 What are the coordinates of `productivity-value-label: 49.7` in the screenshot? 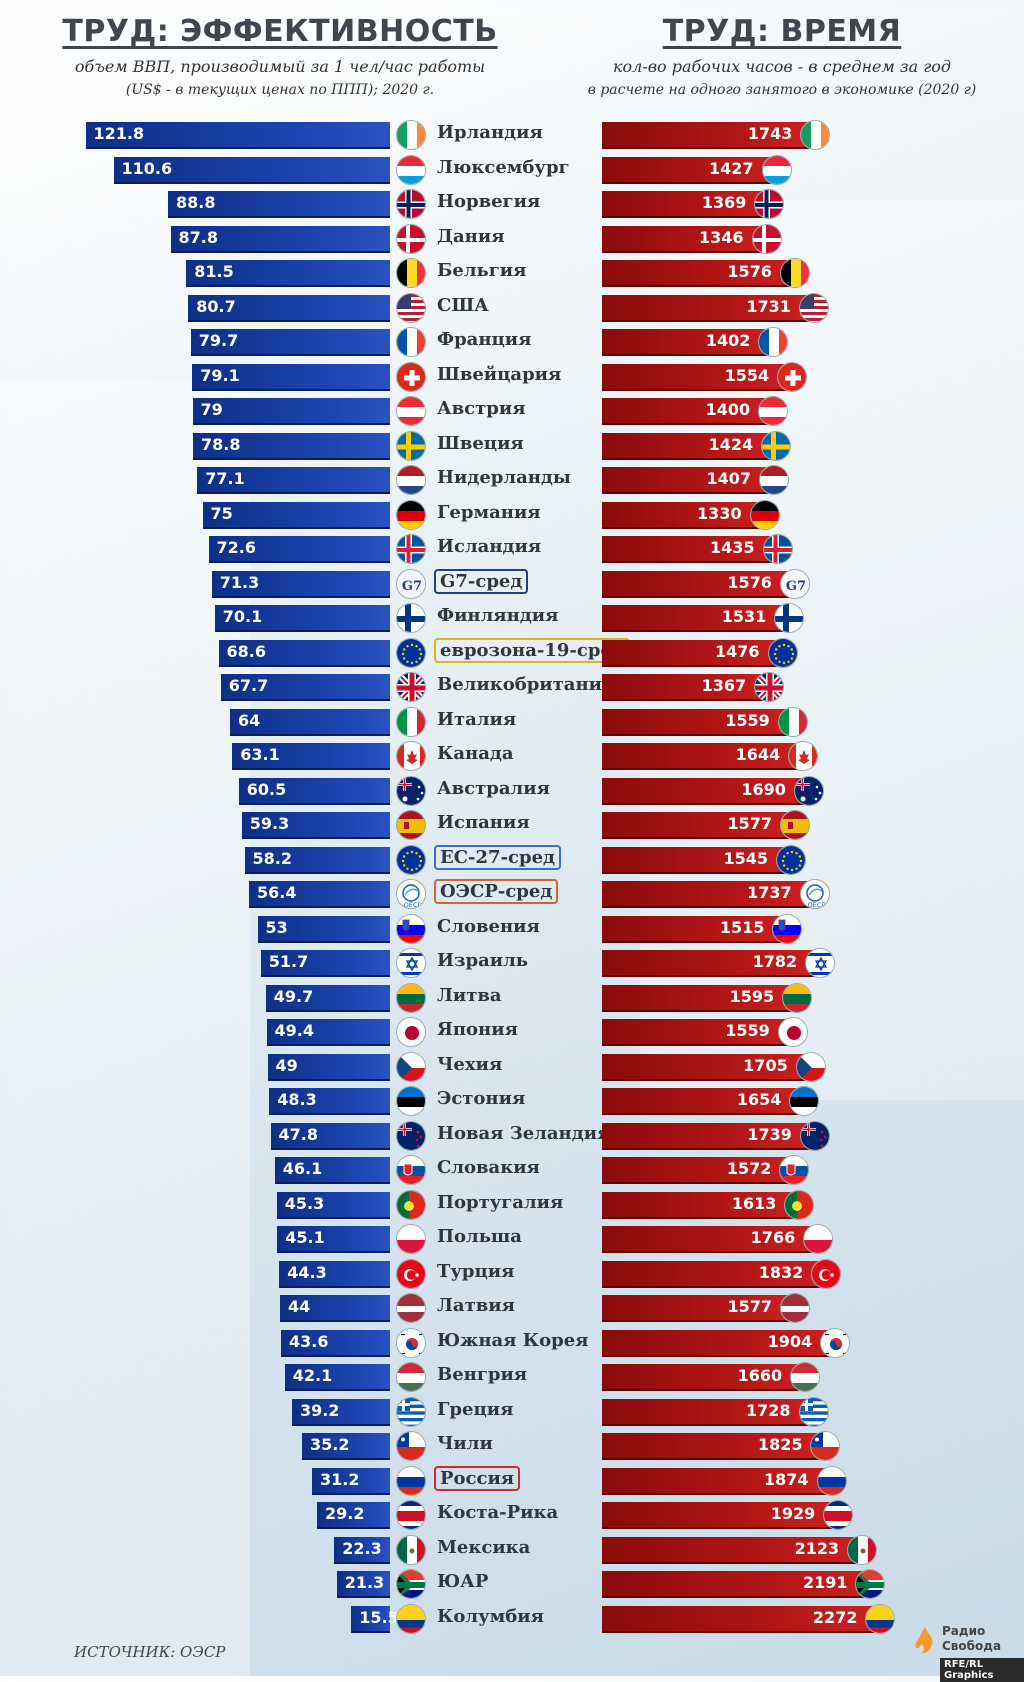 It's located at (293, 996).